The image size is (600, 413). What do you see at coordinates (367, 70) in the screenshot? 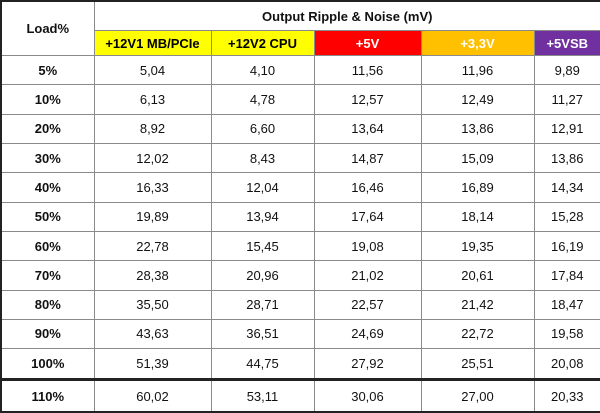
I see `value-cell: 11,56` at bounding box center [367, 70].